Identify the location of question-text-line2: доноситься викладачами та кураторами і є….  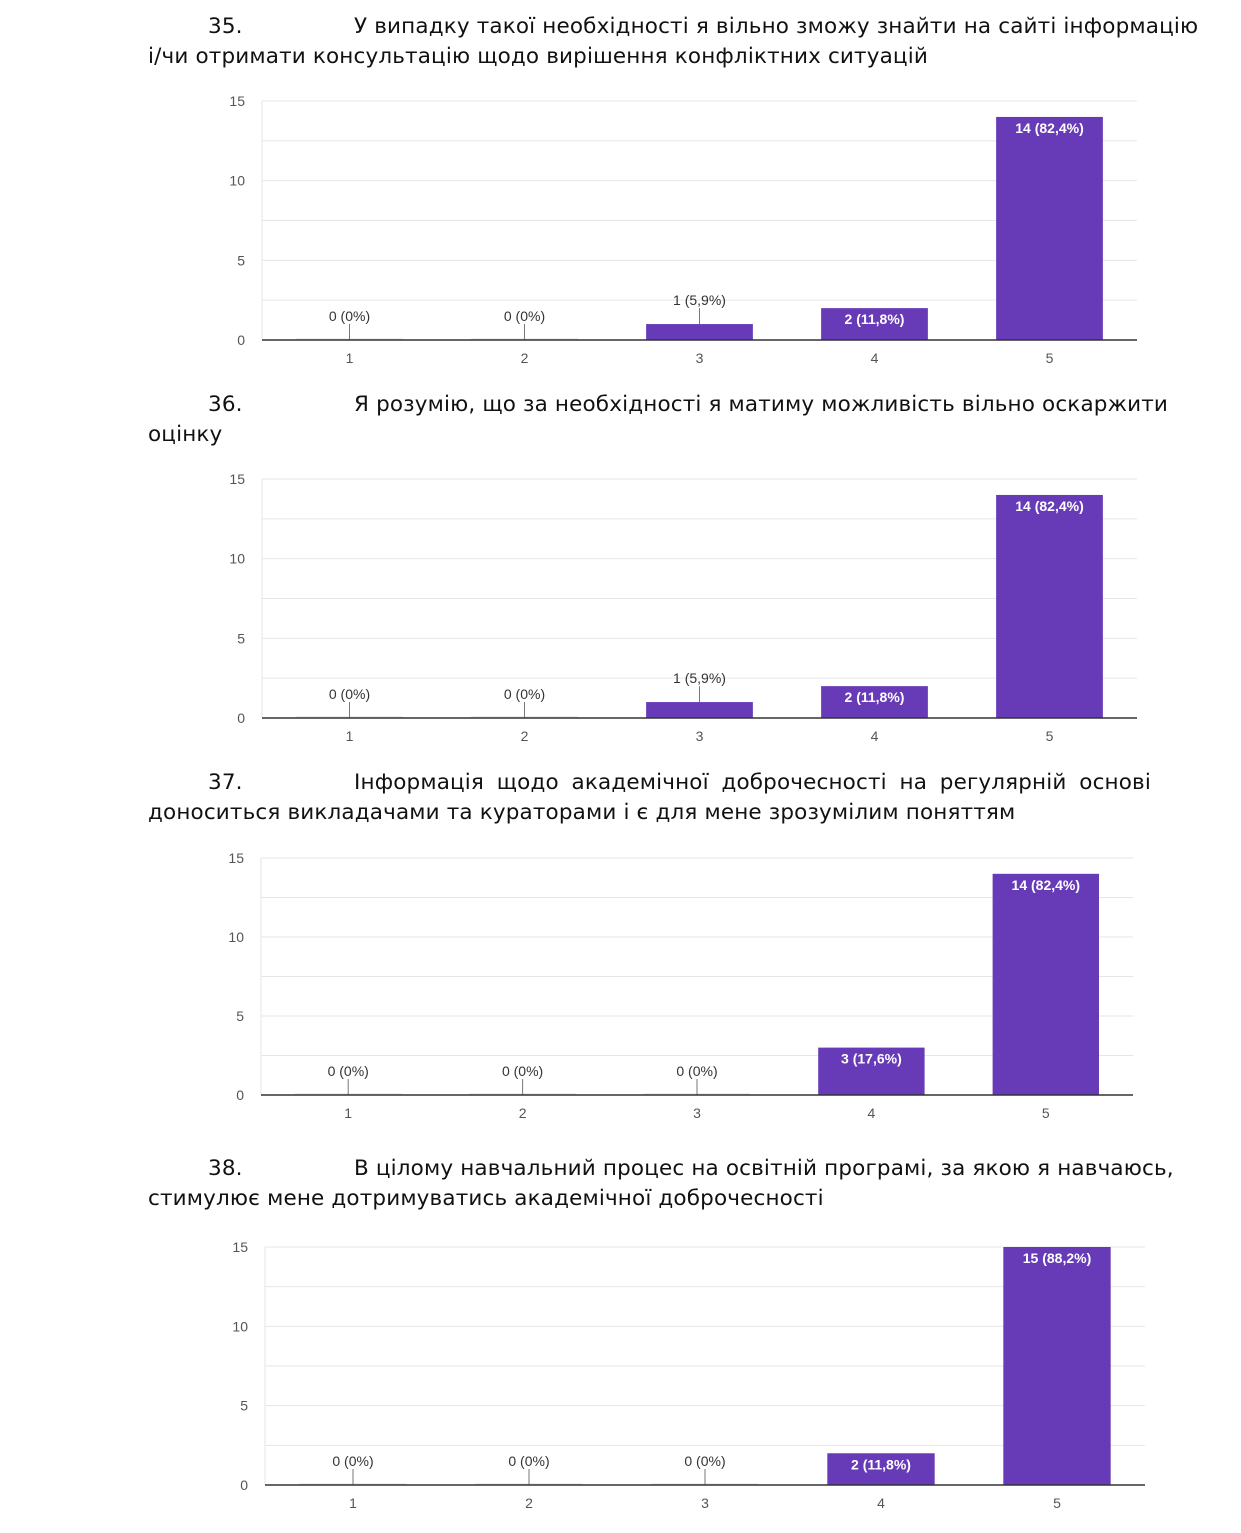
(582, 812).